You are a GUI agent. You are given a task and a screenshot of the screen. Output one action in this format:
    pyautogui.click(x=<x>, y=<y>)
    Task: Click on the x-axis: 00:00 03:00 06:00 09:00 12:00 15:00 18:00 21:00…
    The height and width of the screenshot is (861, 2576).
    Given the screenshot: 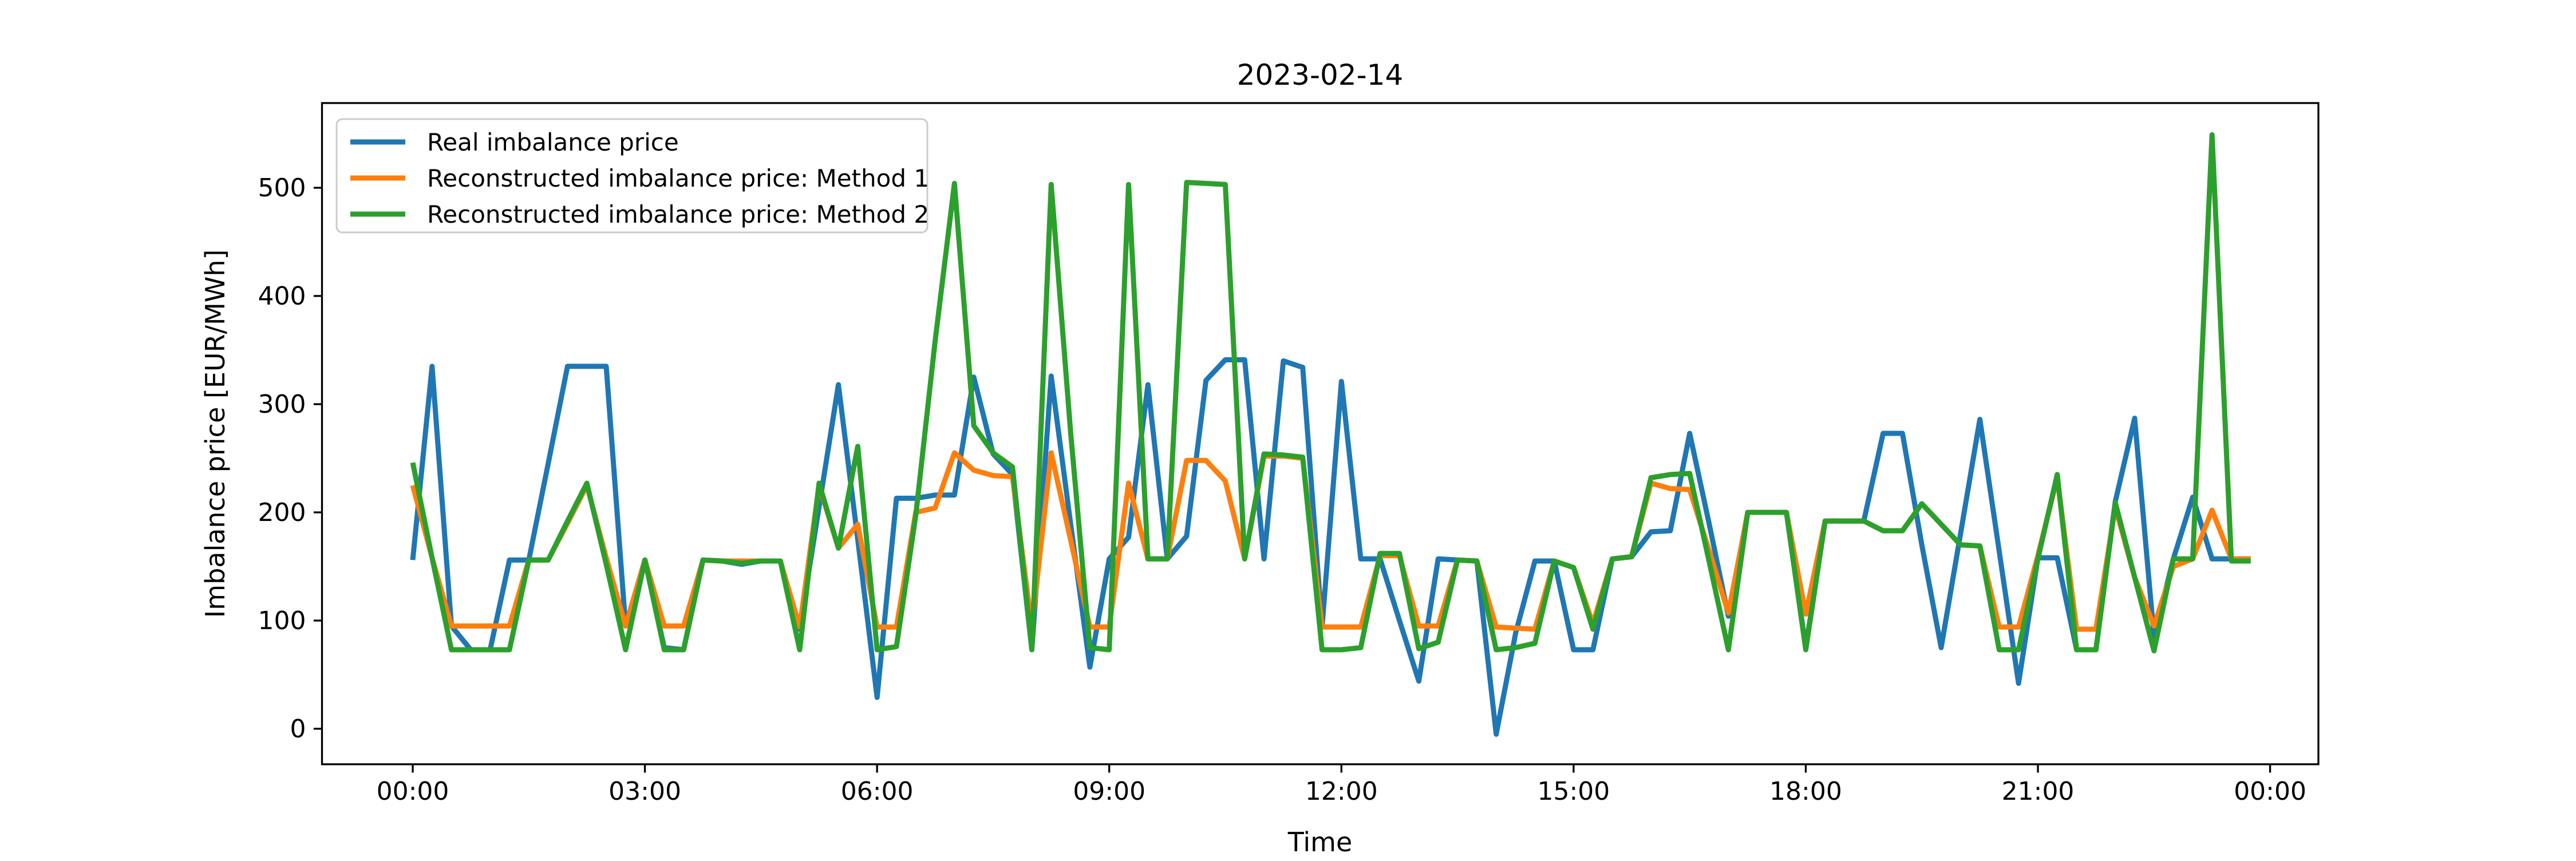 What is the action you would take?
    pyautogui.click(x=1341, y=785)
    